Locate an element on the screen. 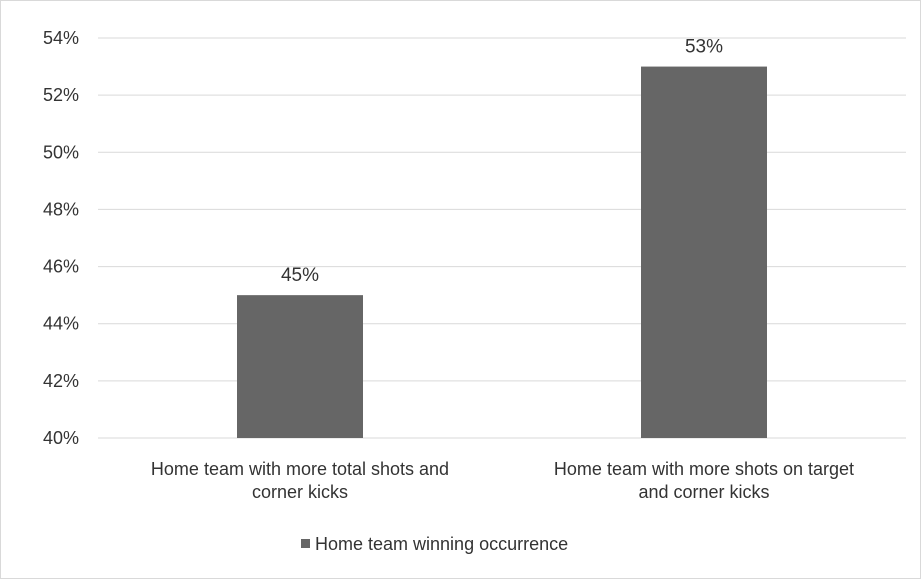 The image size is (921, 579). y-tick-label: 44% is located at coordinates (61, 324).